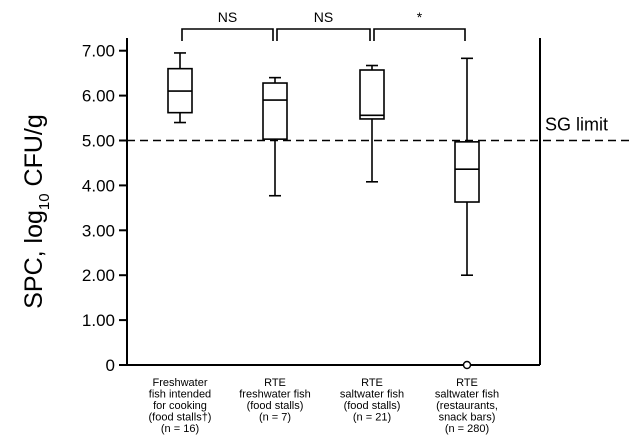  What do you see at coordinates (110, 365) in the screenshot?
I see `y-tick-label: 0` at bounding box center [110, 365].